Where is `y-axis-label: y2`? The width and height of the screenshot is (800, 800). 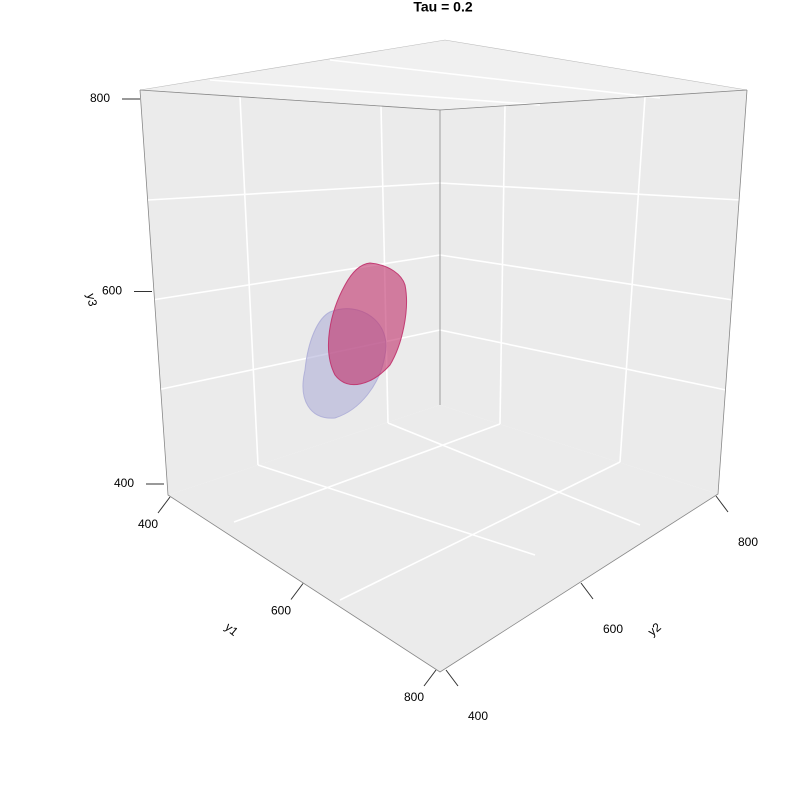 y-axis-label: y2 is located at coordinates (654, 629).